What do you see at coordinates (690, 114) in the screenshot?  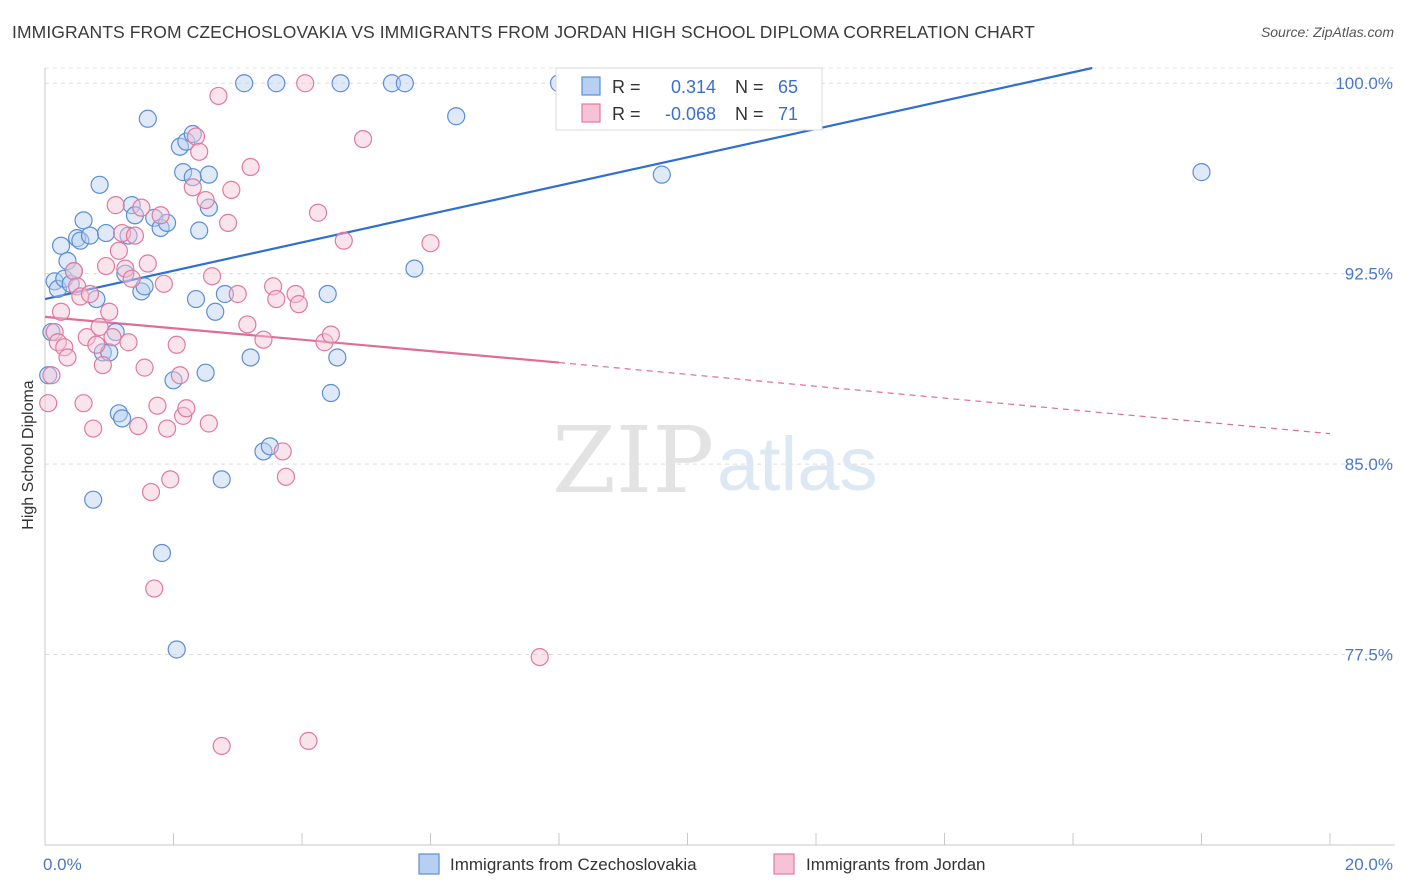 I see `legend-r-value-2: -0.068` at bounding box center [690, 114].